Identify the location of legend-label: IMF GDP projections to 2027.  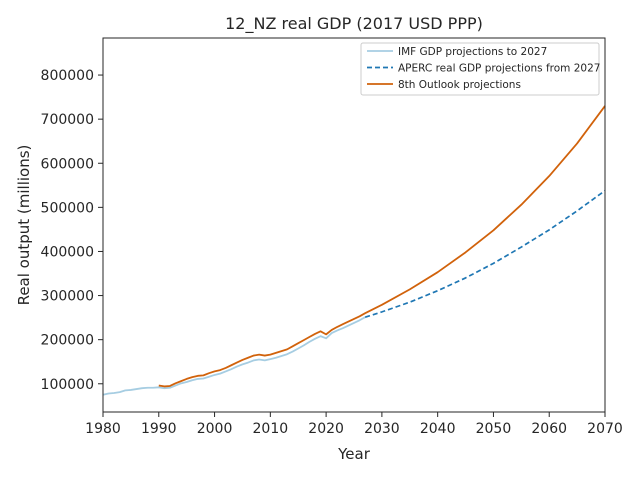
(472, 52).